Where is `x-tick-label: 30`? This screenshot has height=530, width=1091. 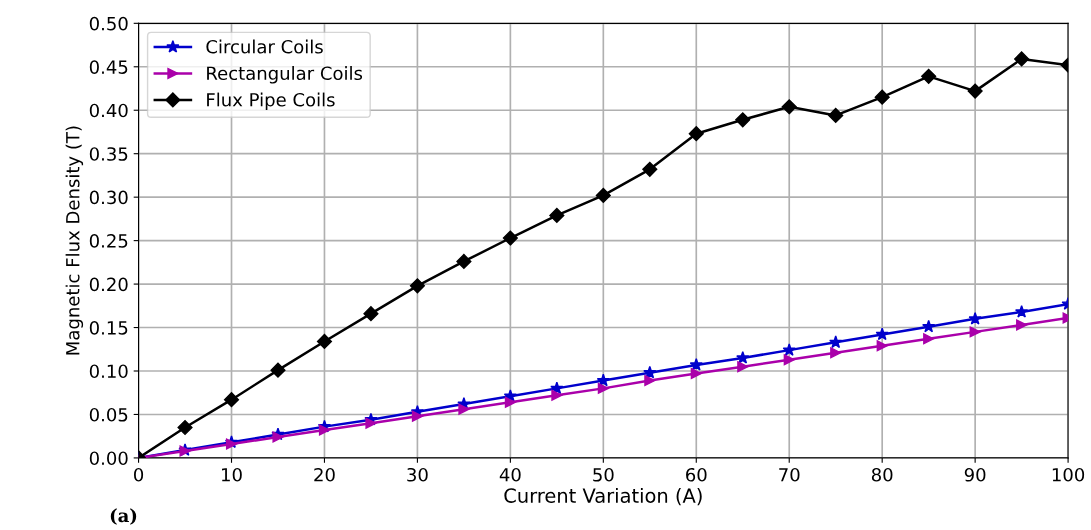
x-tick-label: 30 is located at coordinates (417, 474).